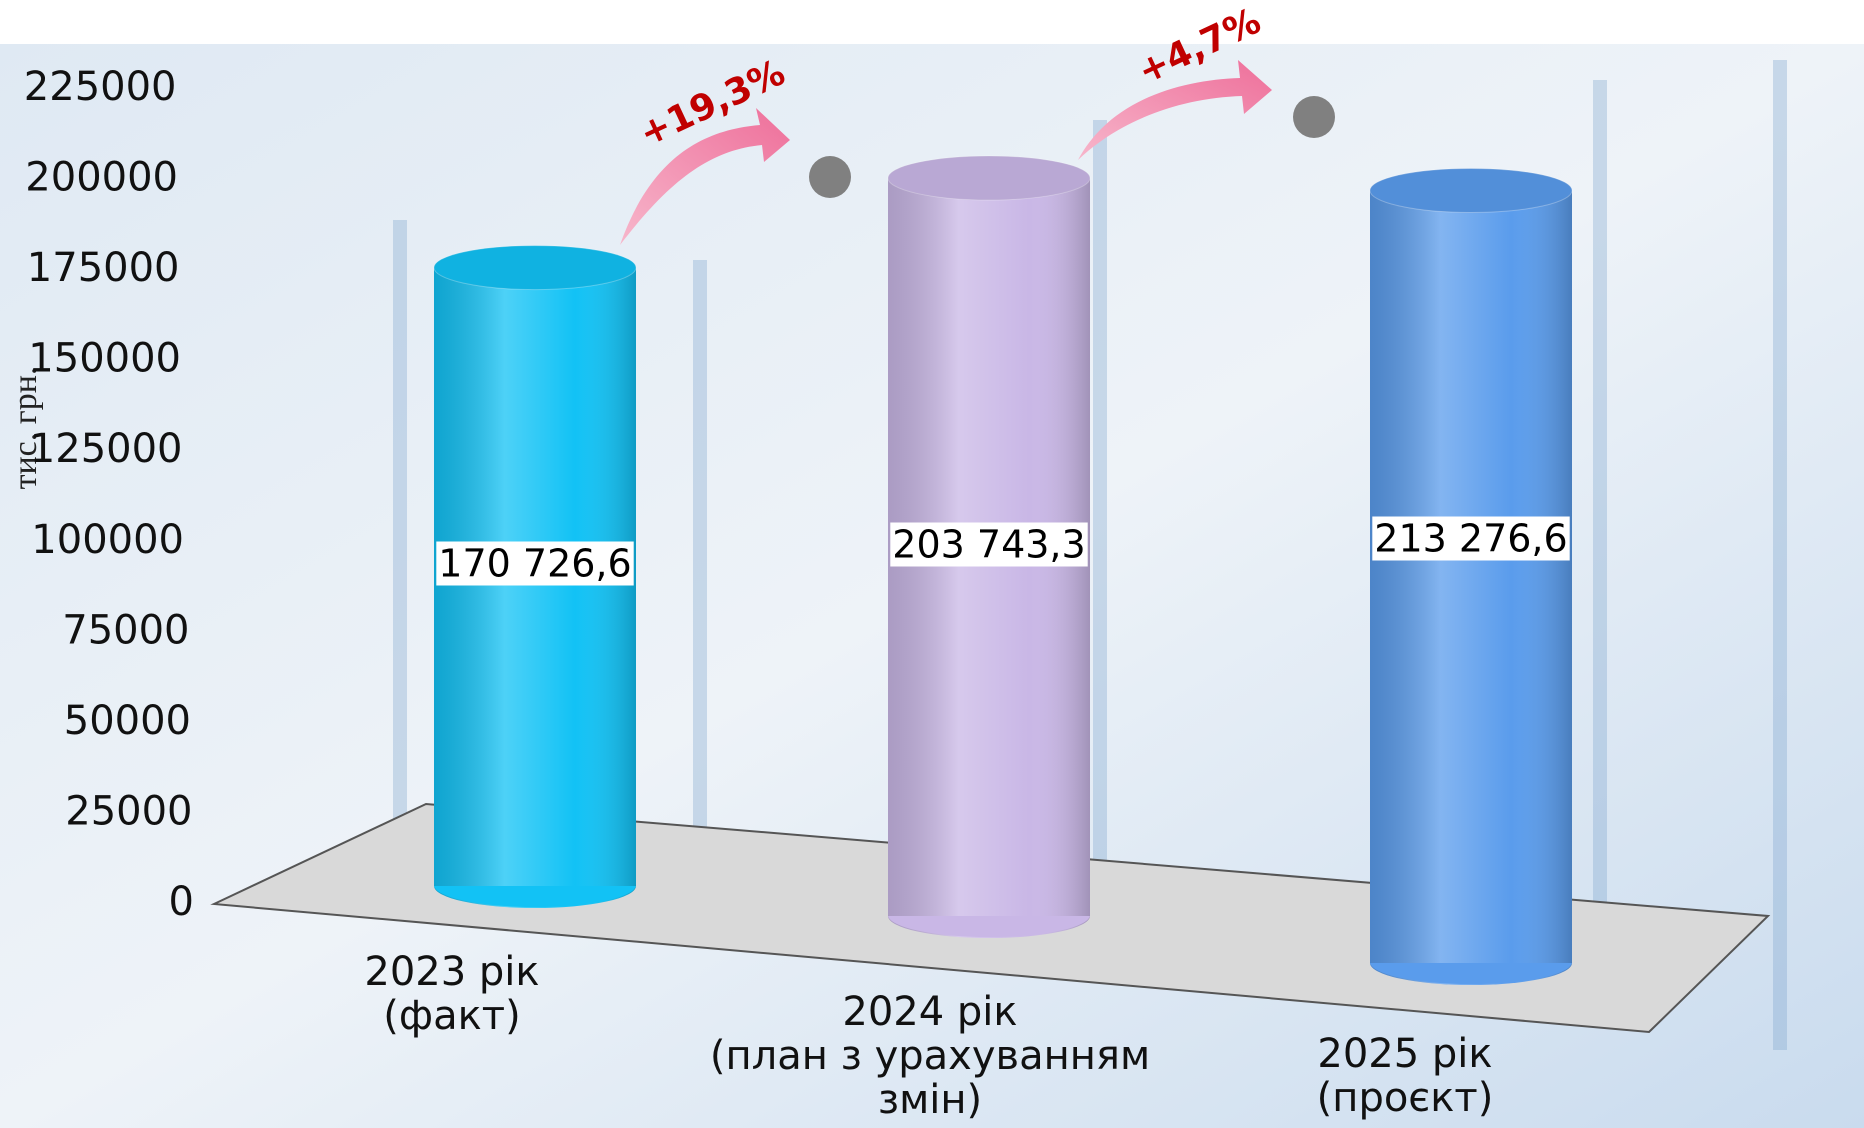 This screenshot has width=1864, height=1128. Describe the element at coordinates (104, 359) in the screenshot. I see `y-tick-label: 150000` at that location.